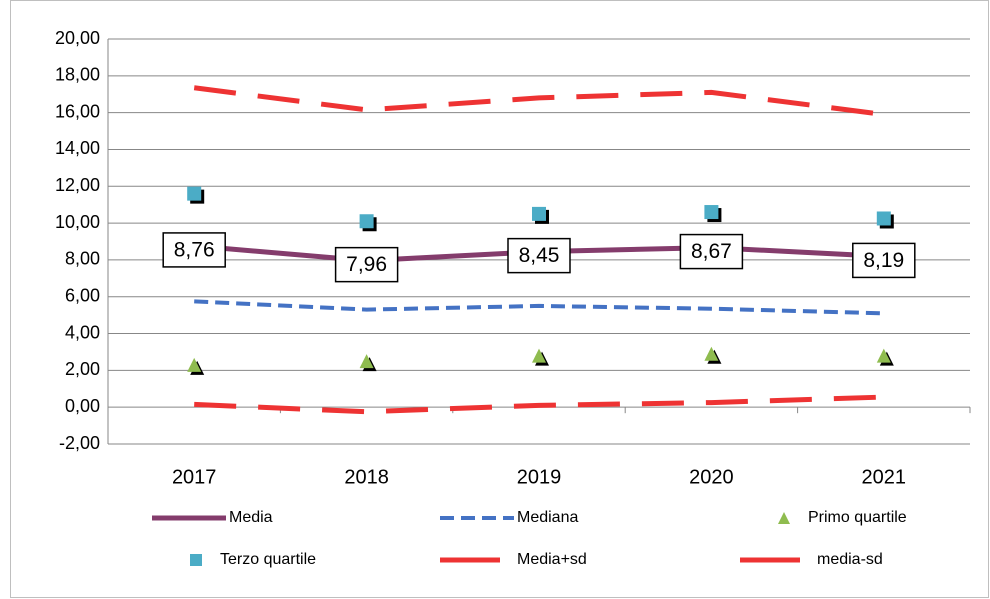 The image size is (990, 599). What do you see at coordinates (711, 477) in the screenshot?
I see `x-tick-label: 2020` at bounding box center [711, 477].